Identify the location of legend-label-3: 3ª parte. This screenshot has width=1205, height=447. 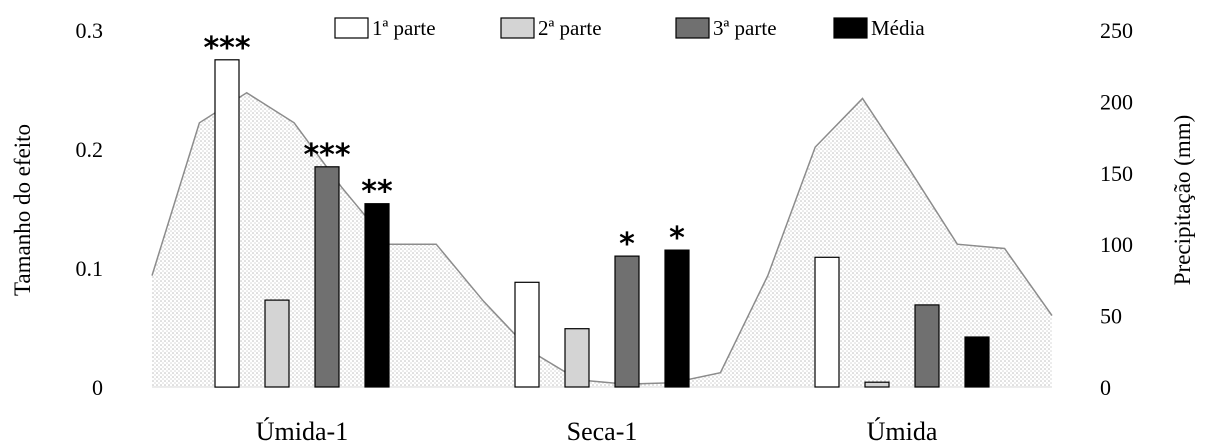
(745, 28).